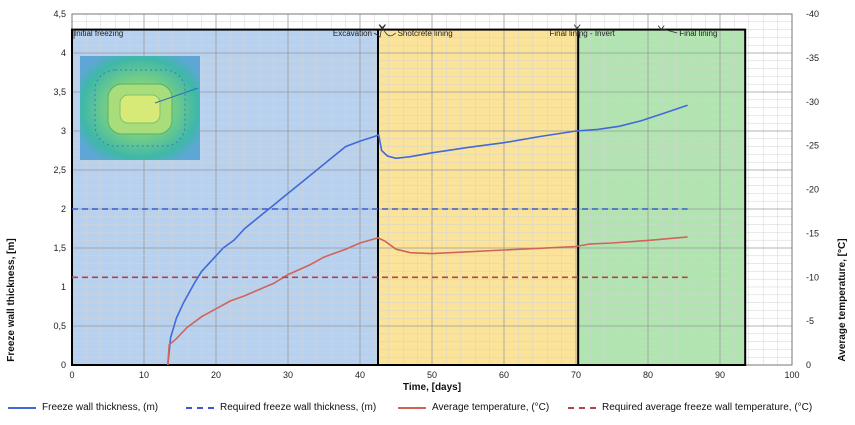  I want to click on y-right-tick-label: -25, so click(812, 146).